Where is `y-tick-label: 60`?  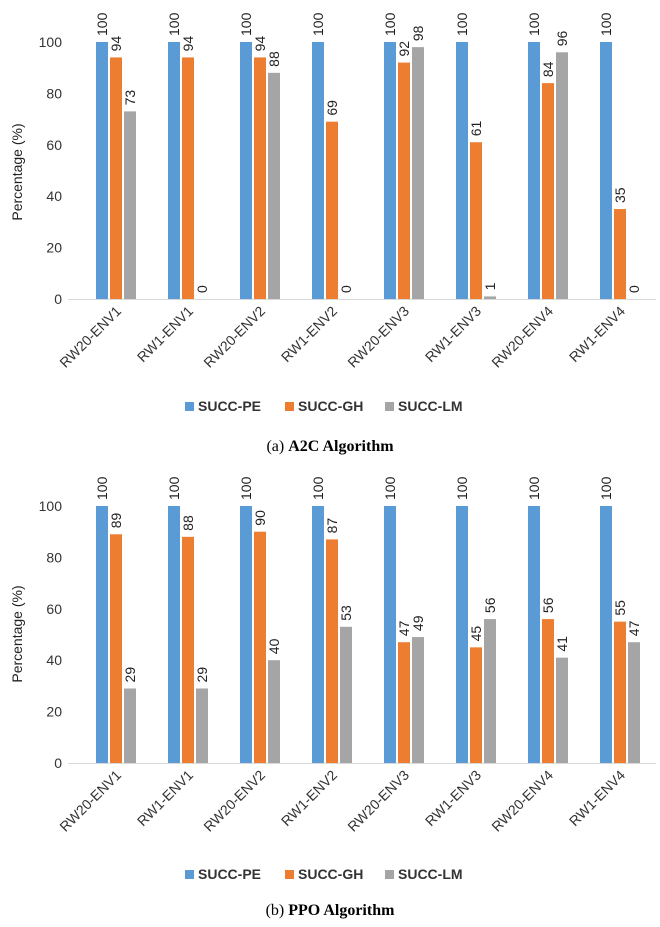
y-tick-label: 60 is located at coordinates (54, 145).